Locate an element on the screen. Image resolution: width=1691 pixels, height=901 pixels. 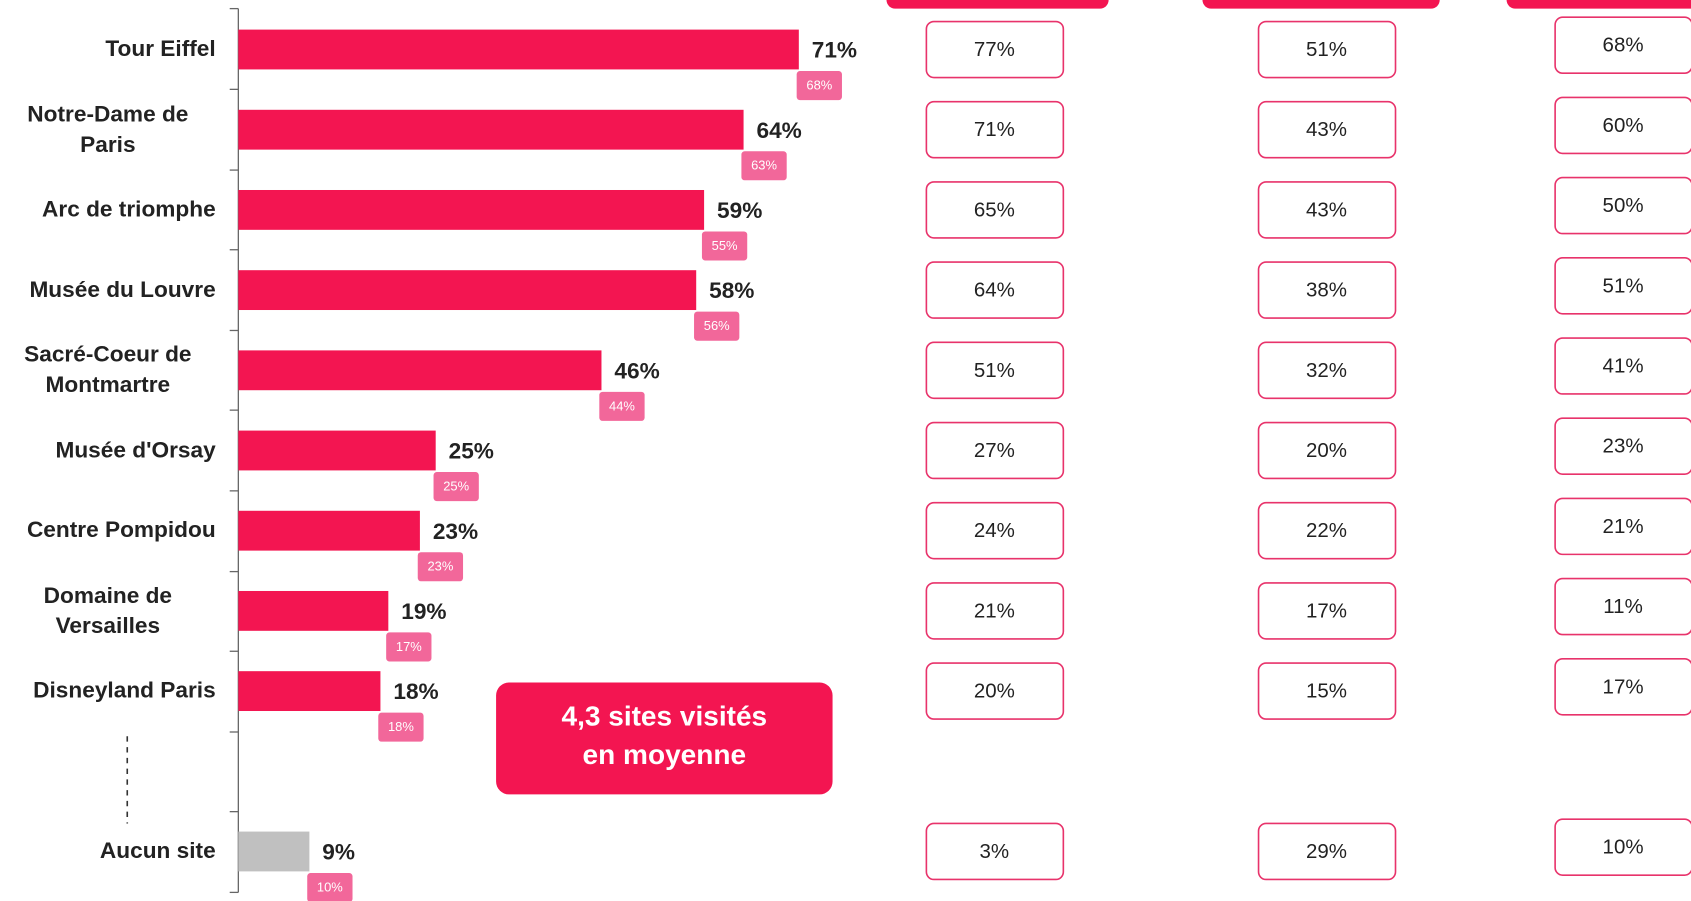
category-row: Centre Pompidou is located at coordinates (108, 530).